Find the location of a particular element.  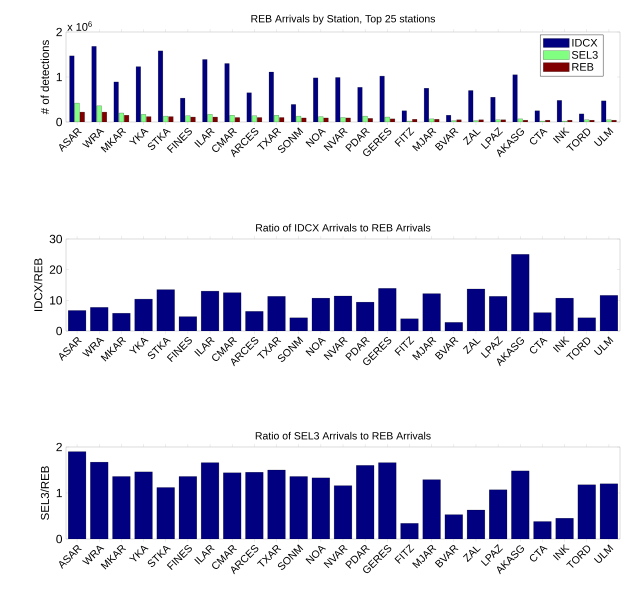

chart-title: Ratio of IDCX Arrivals to REB Arrivals is located at coordinates (343, 228).